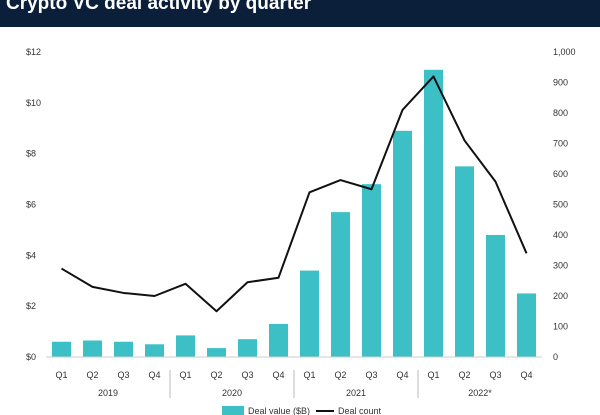  I want to click on right-axis-tick: 400, so click(560, 235).